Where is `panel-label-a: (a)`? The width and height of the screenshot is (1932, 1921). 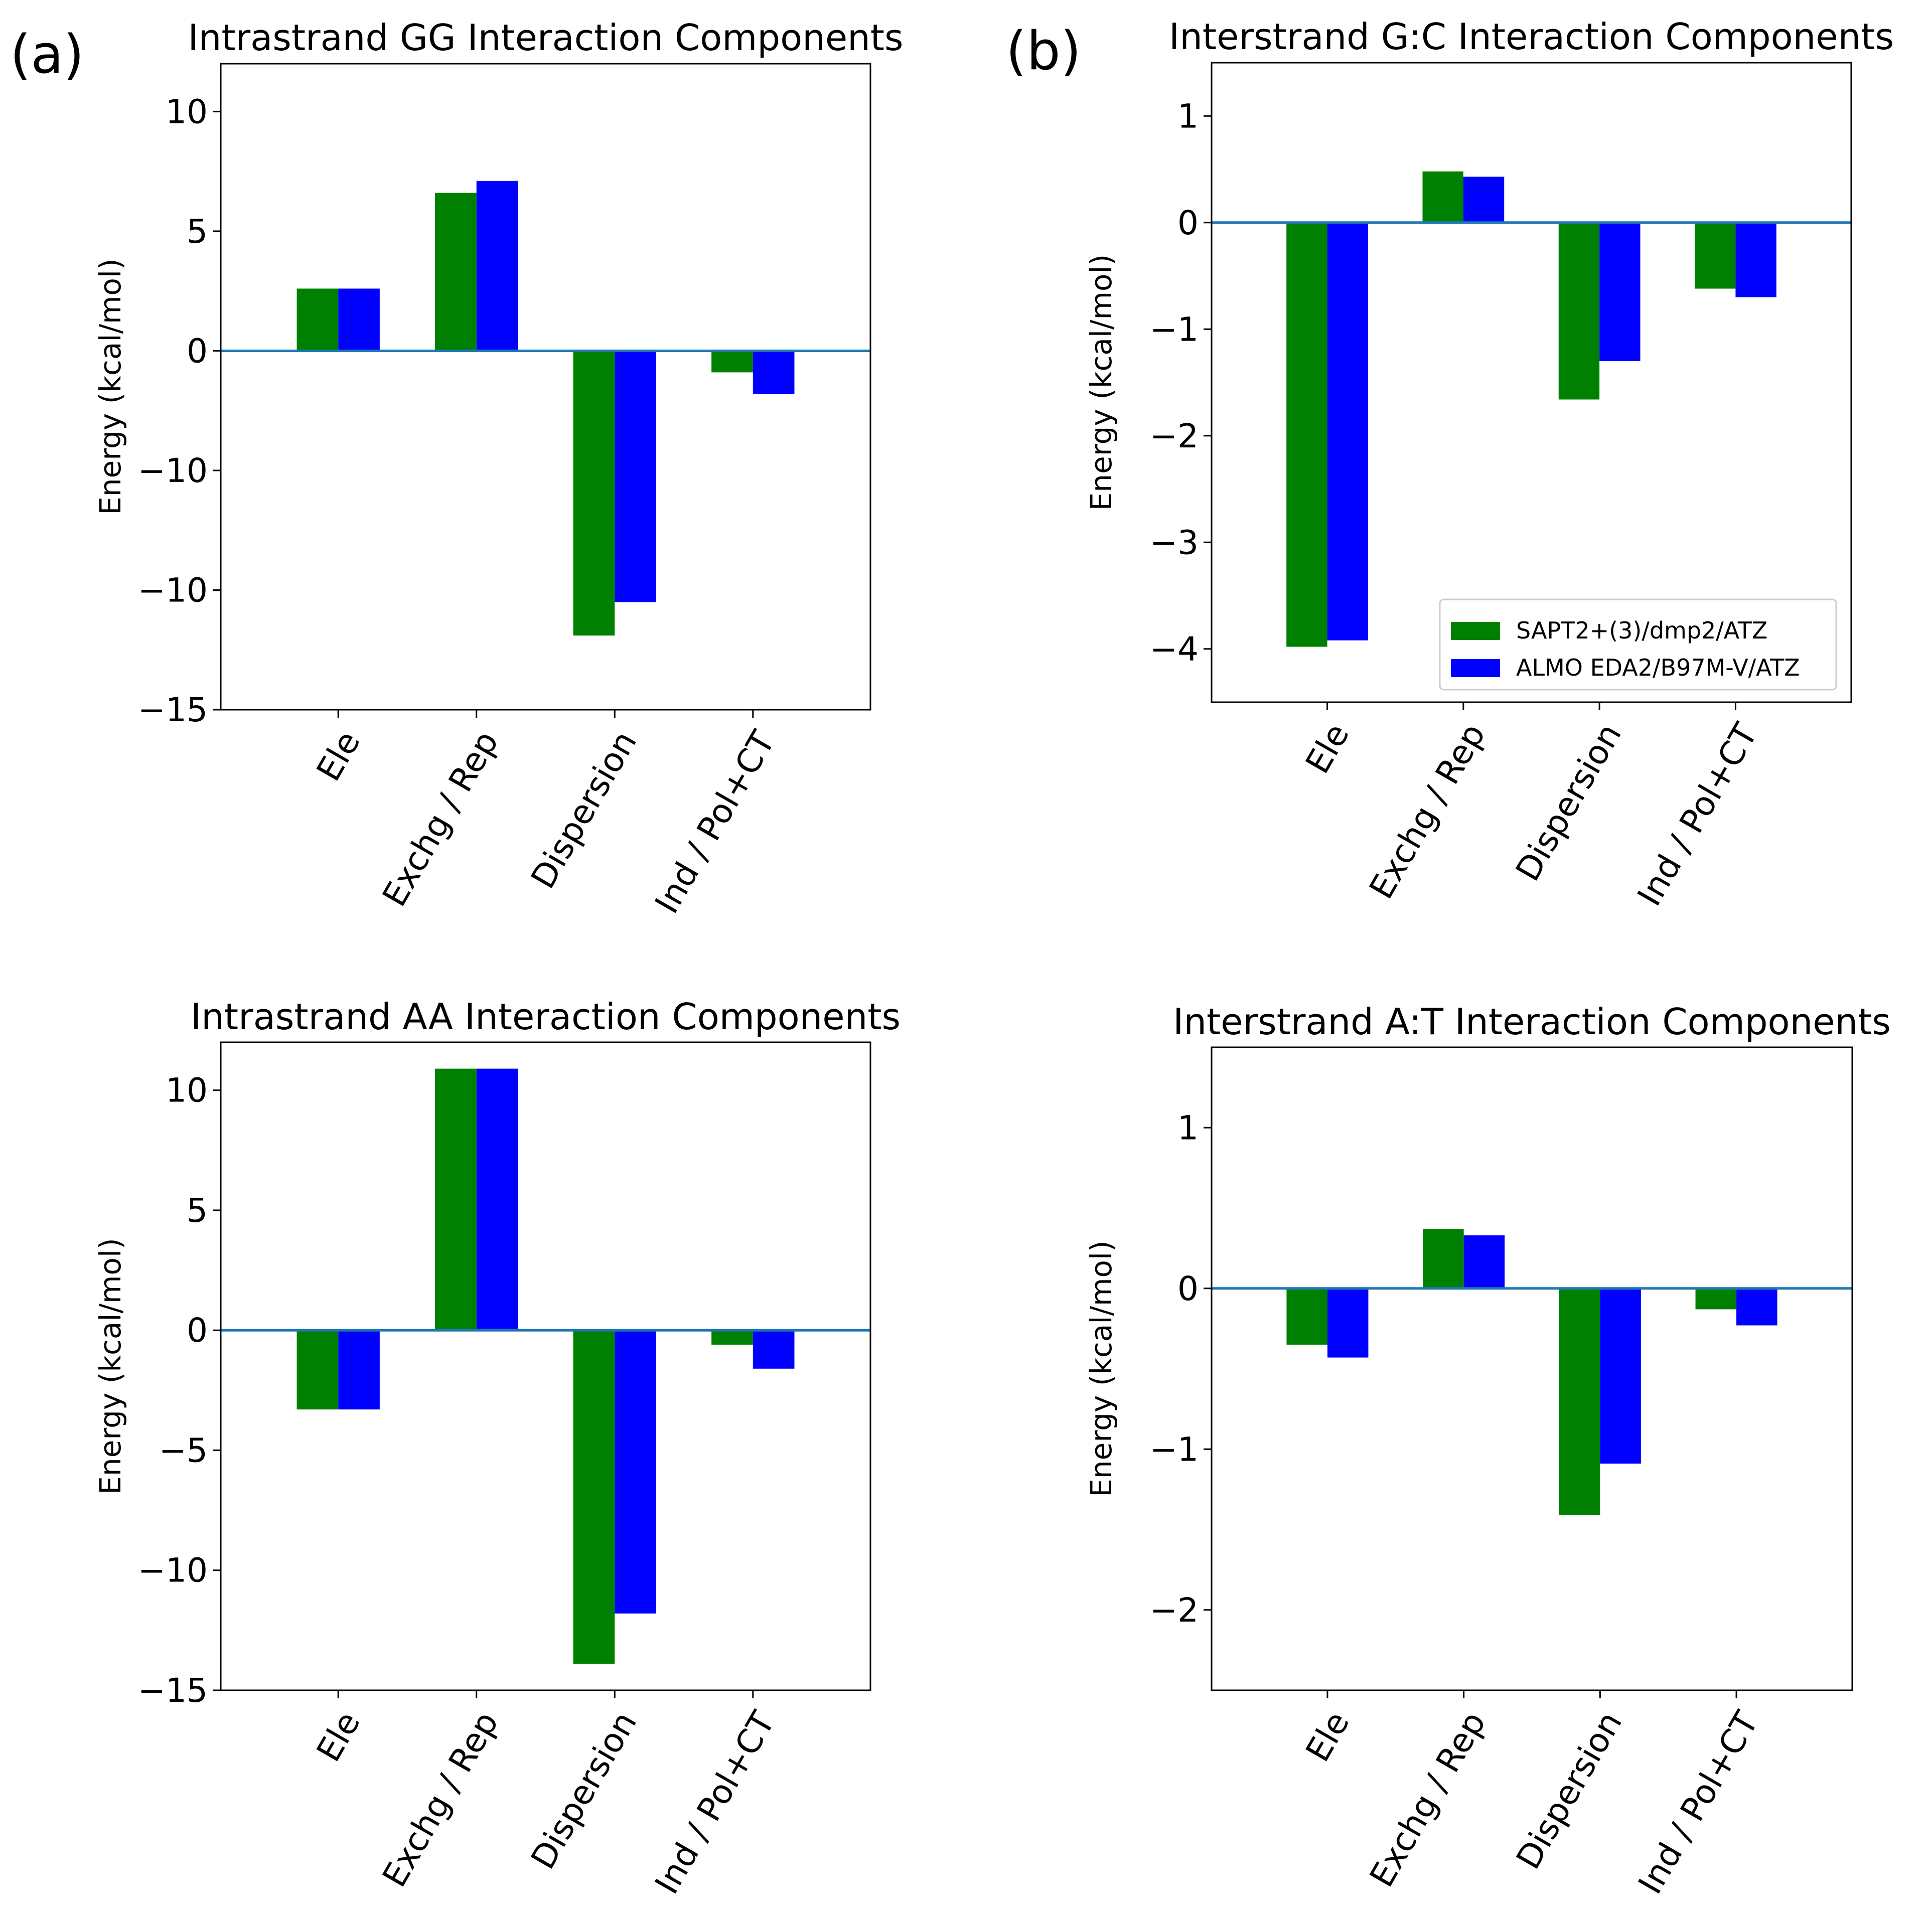 panel-label-a: (a) is located at coordinates (47, 54).